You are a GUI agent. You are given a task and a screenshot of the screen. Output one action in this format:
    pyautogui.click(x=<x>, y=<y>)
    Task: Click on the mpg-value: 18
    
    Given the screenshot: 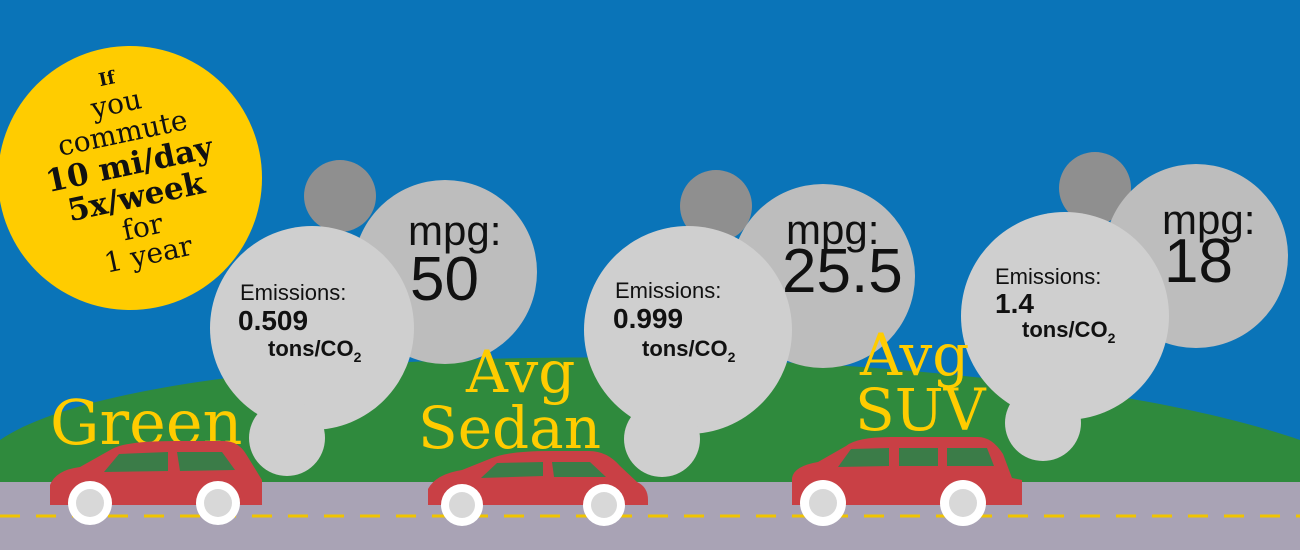 What is the action you would take?
    pyautogui.click(x=1198, y=261)
    